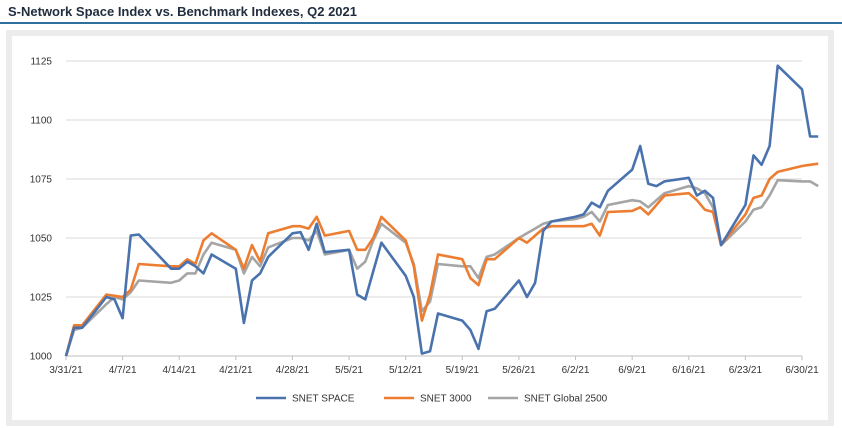  Describe the element at coordinates (421, 23) in the screenshot. I see `title-rule` at that location.